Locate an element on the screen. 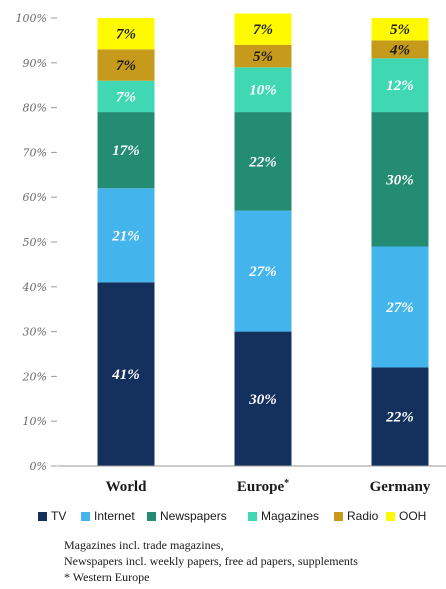 The image size is (446, 589). legend-item-ooh: OOH is located at coordinates (406, 516).